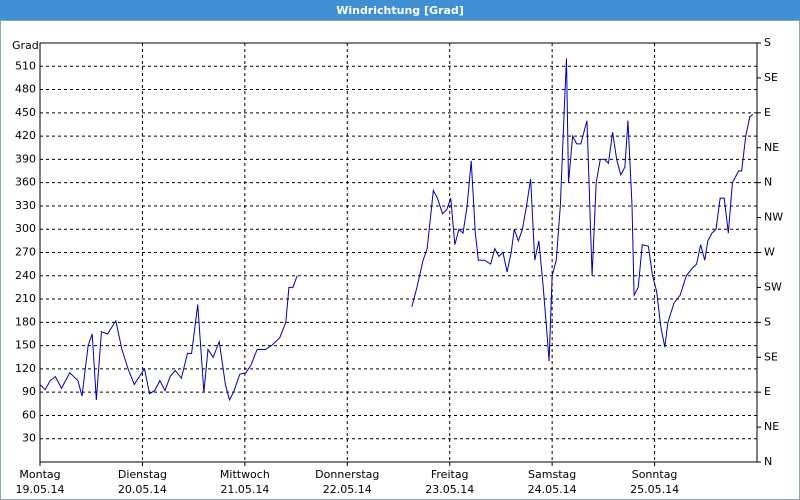 The width and height of the screenshot is (800, 500). What do you see at coordinates (25, 298) in the screenshot?
I see `y-tick-label: 210` at bounding box center [25, 298].